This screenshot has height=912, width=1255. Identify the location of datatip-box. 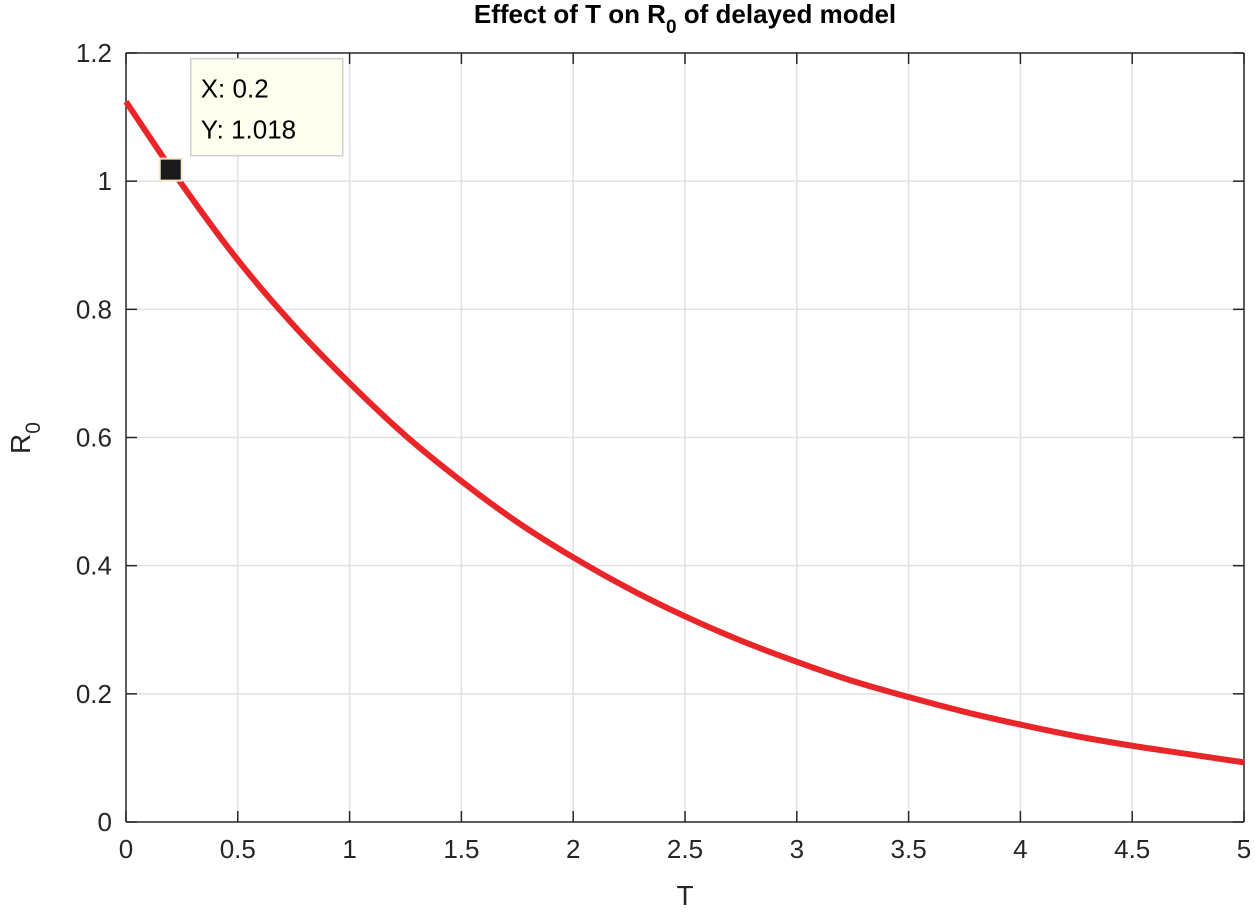
(266, 107).